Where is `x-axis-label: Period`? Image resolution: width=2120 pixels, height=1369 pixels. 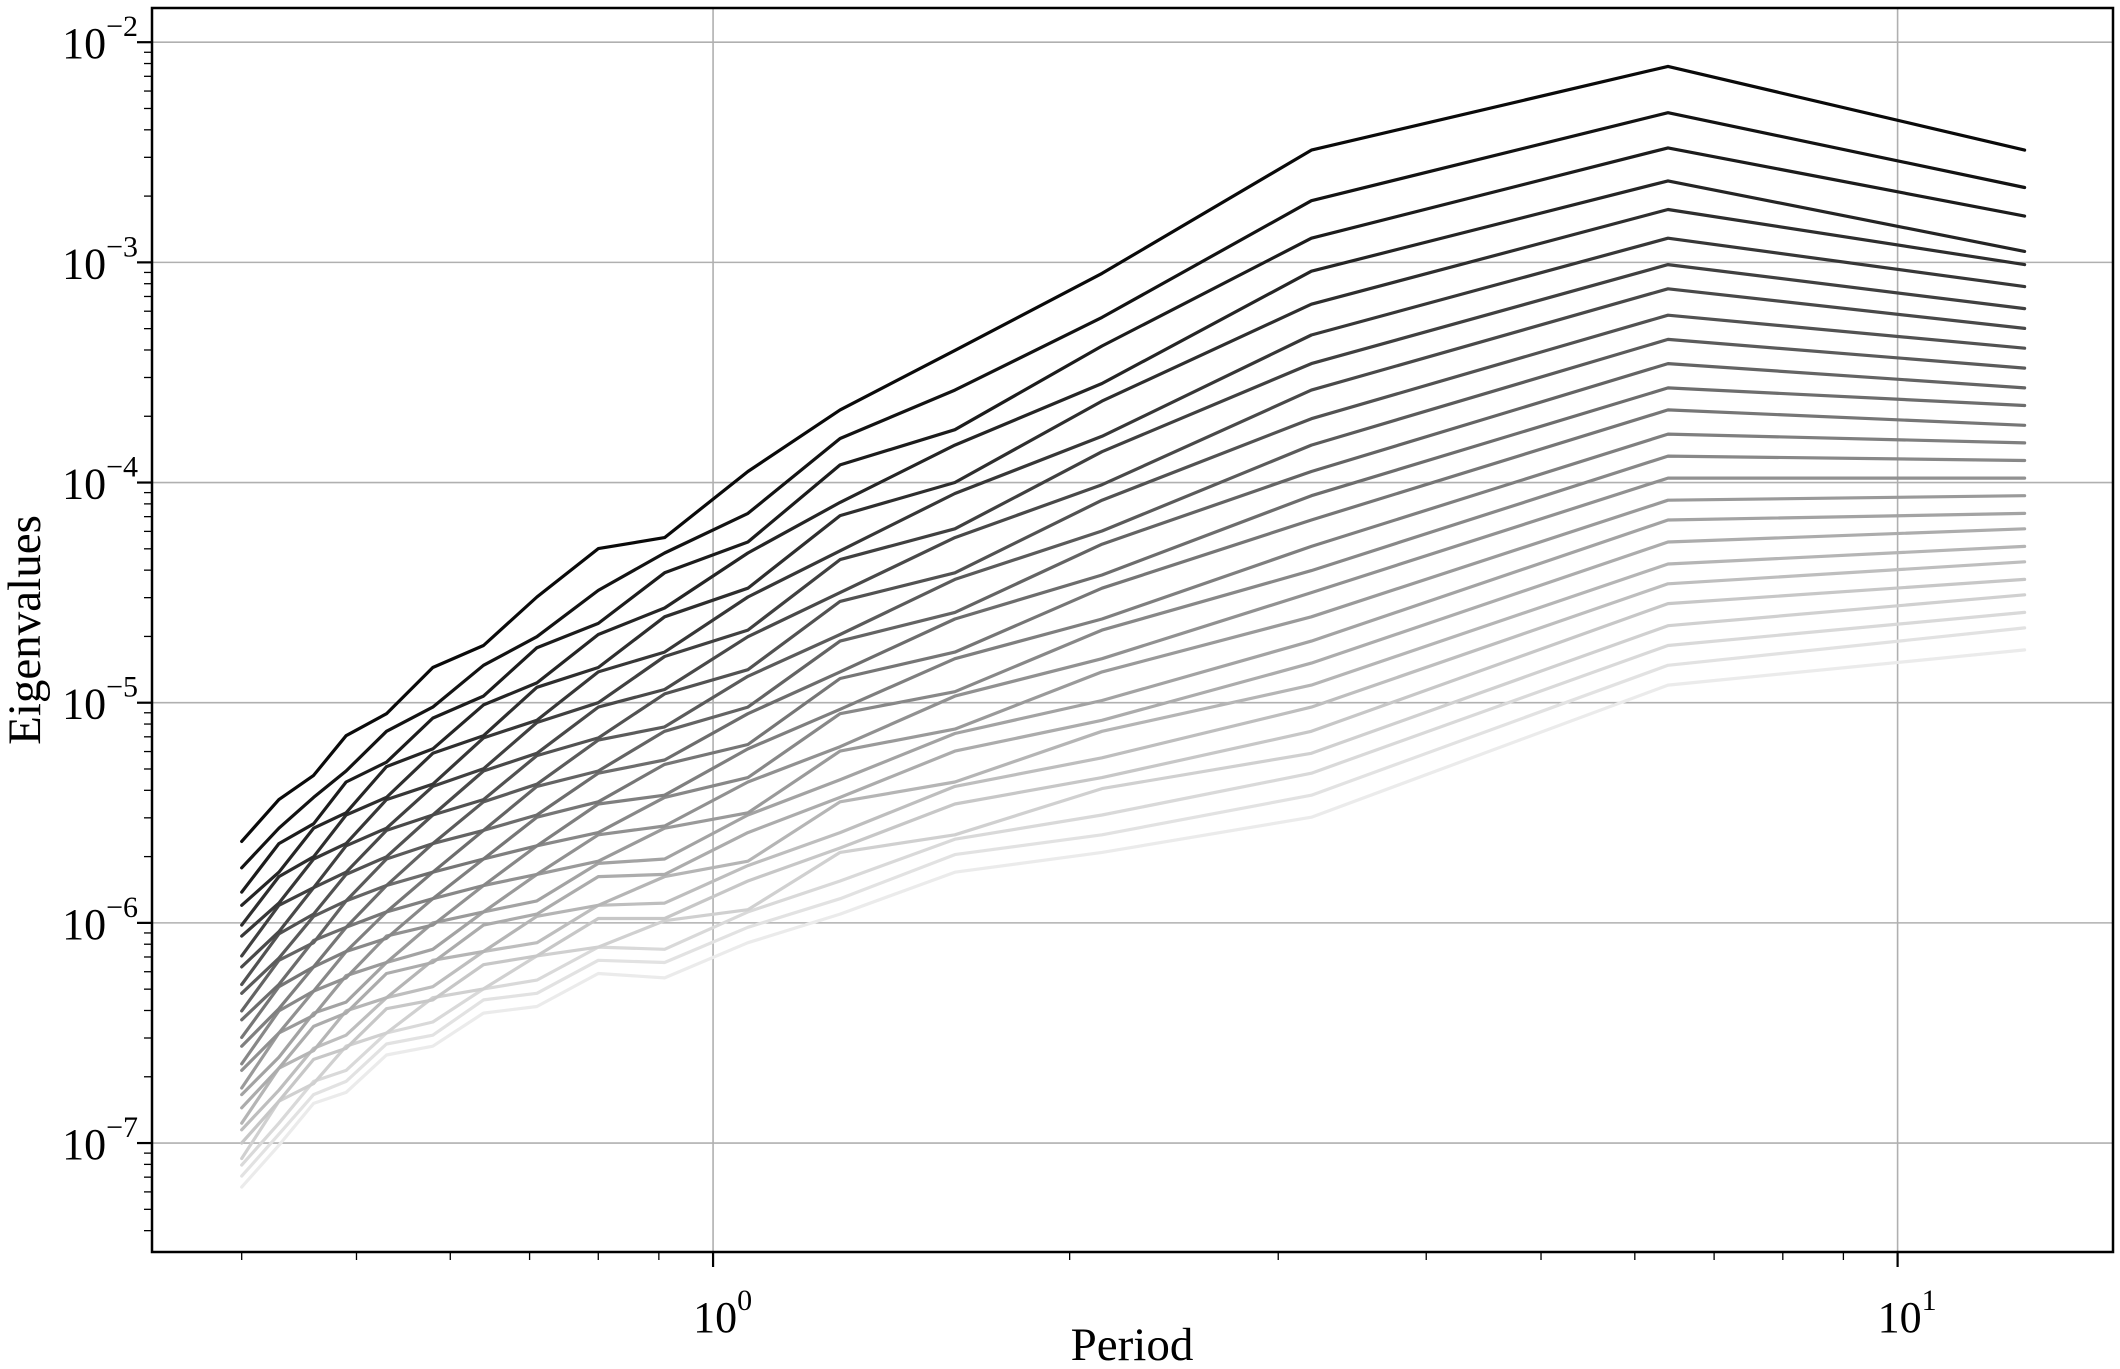
x-axis-label: Period is located at coordinates (1132, 1344).